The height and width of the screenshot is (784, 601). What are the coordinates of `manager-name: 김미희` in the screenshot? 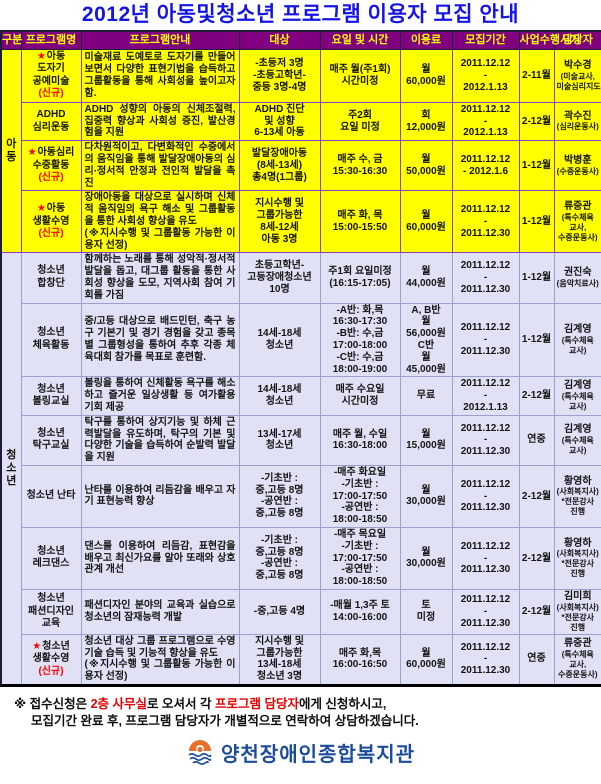 It's located at (577, 596).